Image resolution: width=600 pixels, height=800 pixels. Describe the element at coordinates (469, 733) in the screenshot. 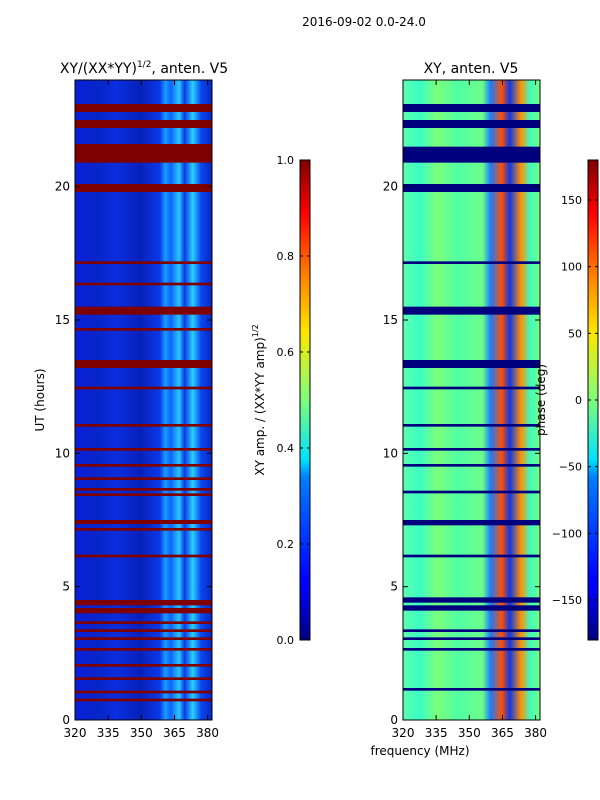

I see `phase-x-tick-label: 350` at that location.